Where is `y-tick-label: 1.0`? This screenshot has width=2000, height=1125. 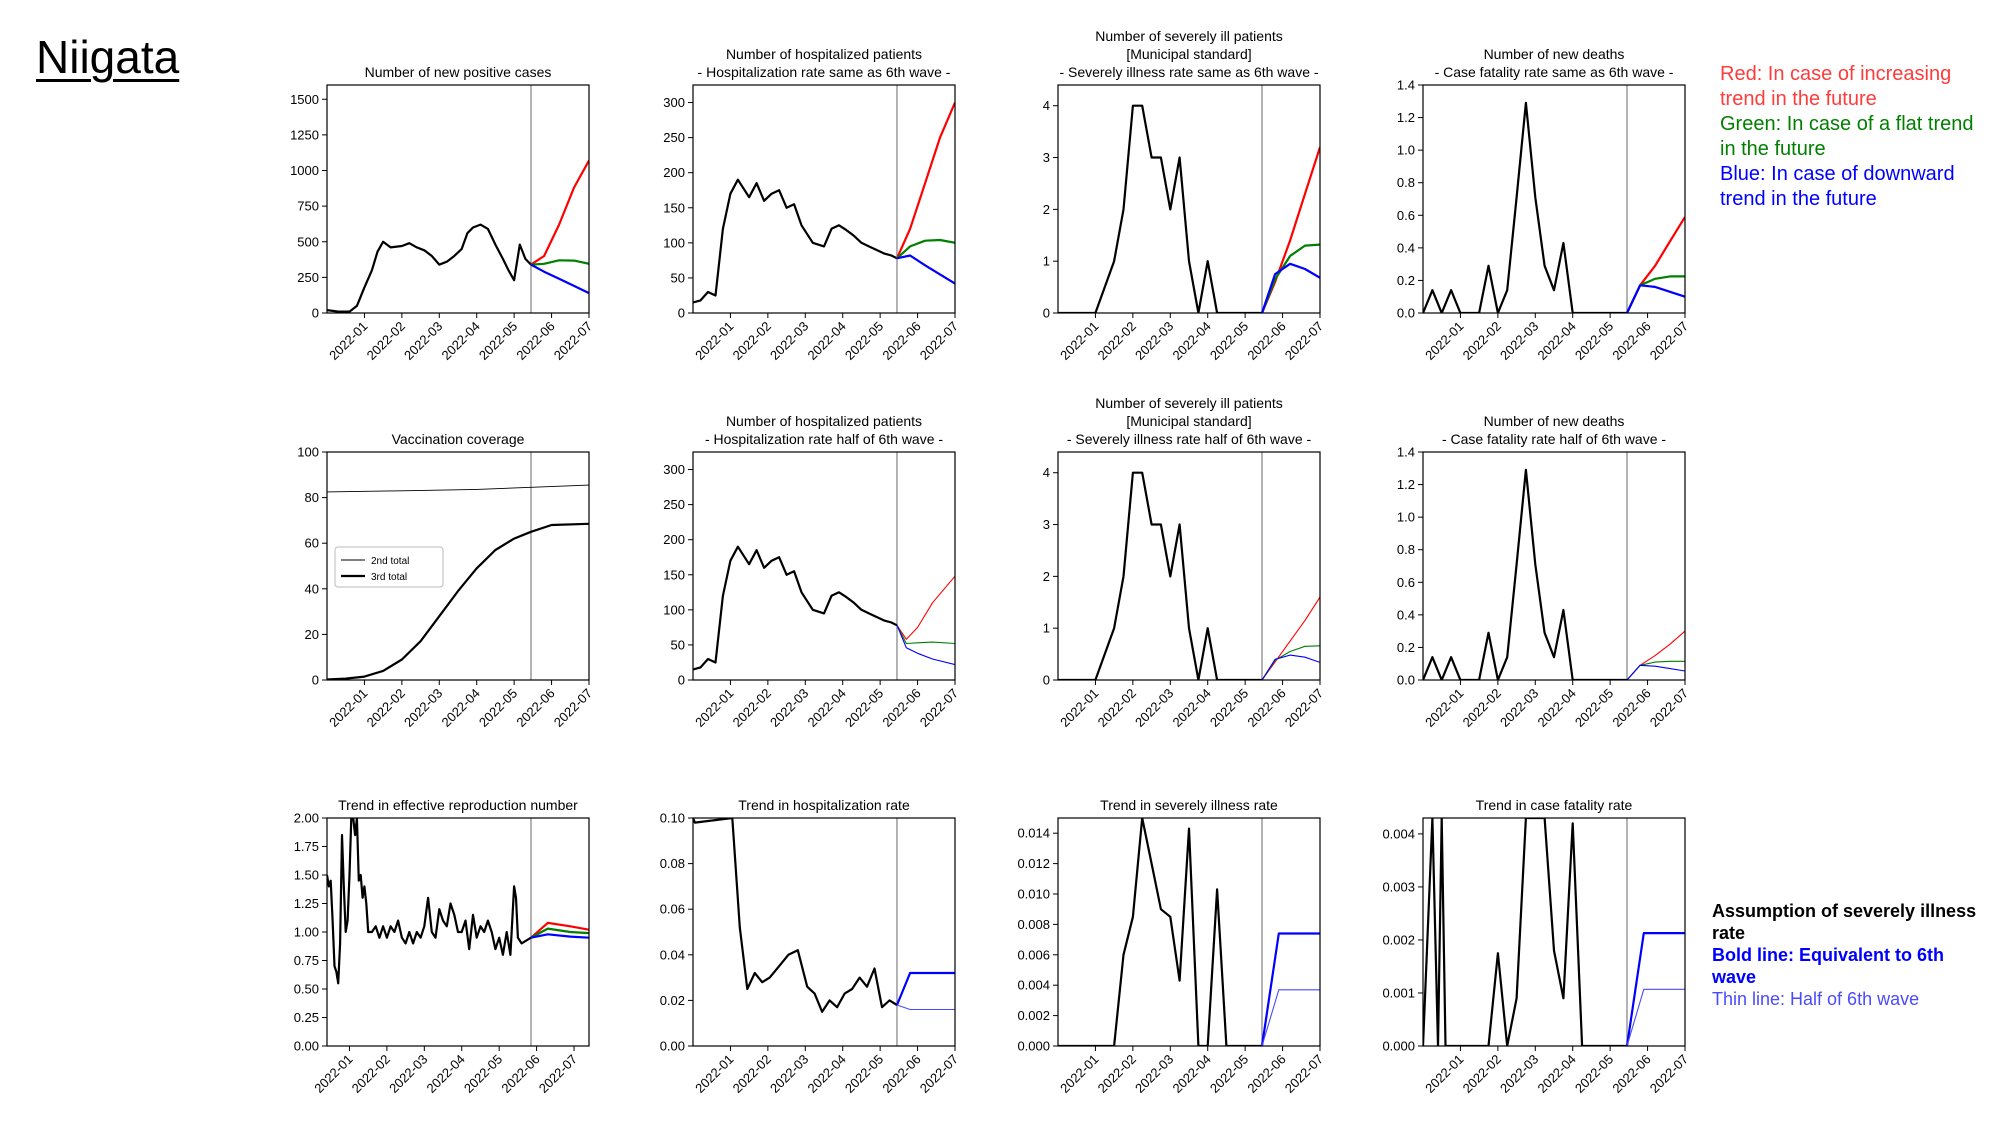
y-tick-label: 1.0 is located at coordinates (1406, 150).